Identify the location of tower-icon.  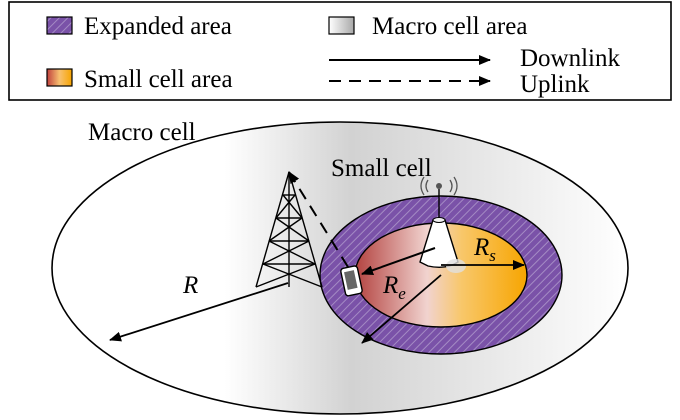
(289, 229).